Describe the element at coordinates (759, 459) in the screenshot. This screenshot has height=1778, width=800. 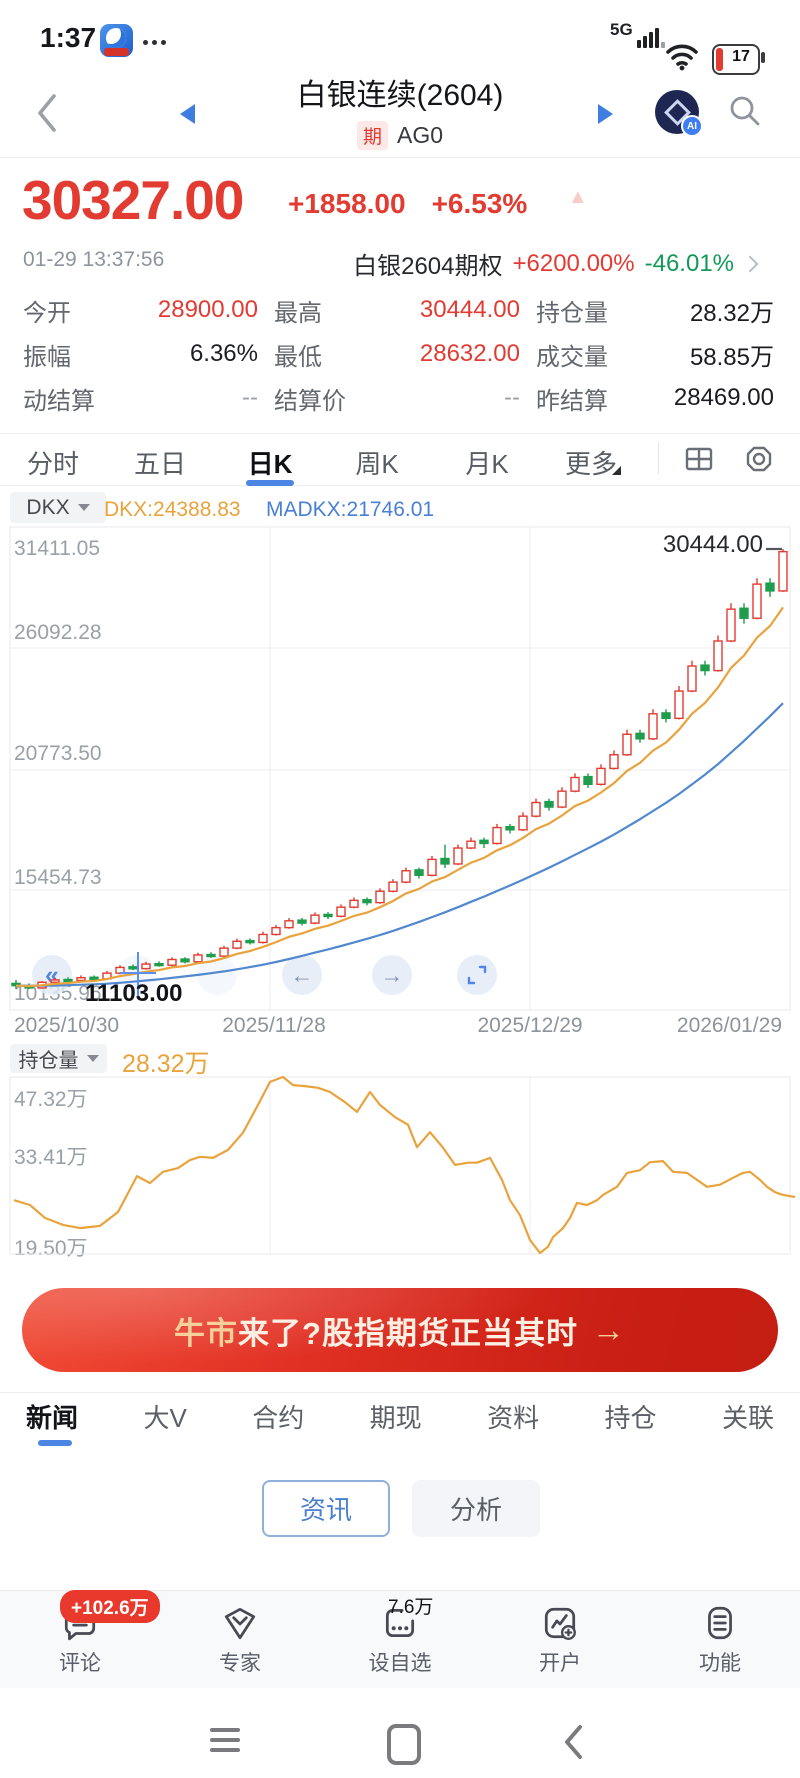
I see `gear-icon` at that location.